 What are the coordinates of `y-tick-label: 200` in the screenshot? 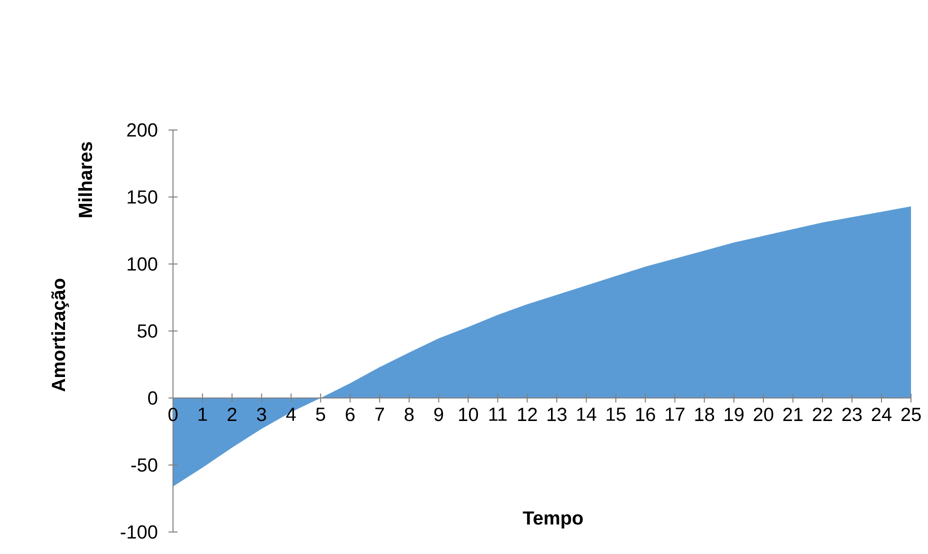 It's located at (142, 130).